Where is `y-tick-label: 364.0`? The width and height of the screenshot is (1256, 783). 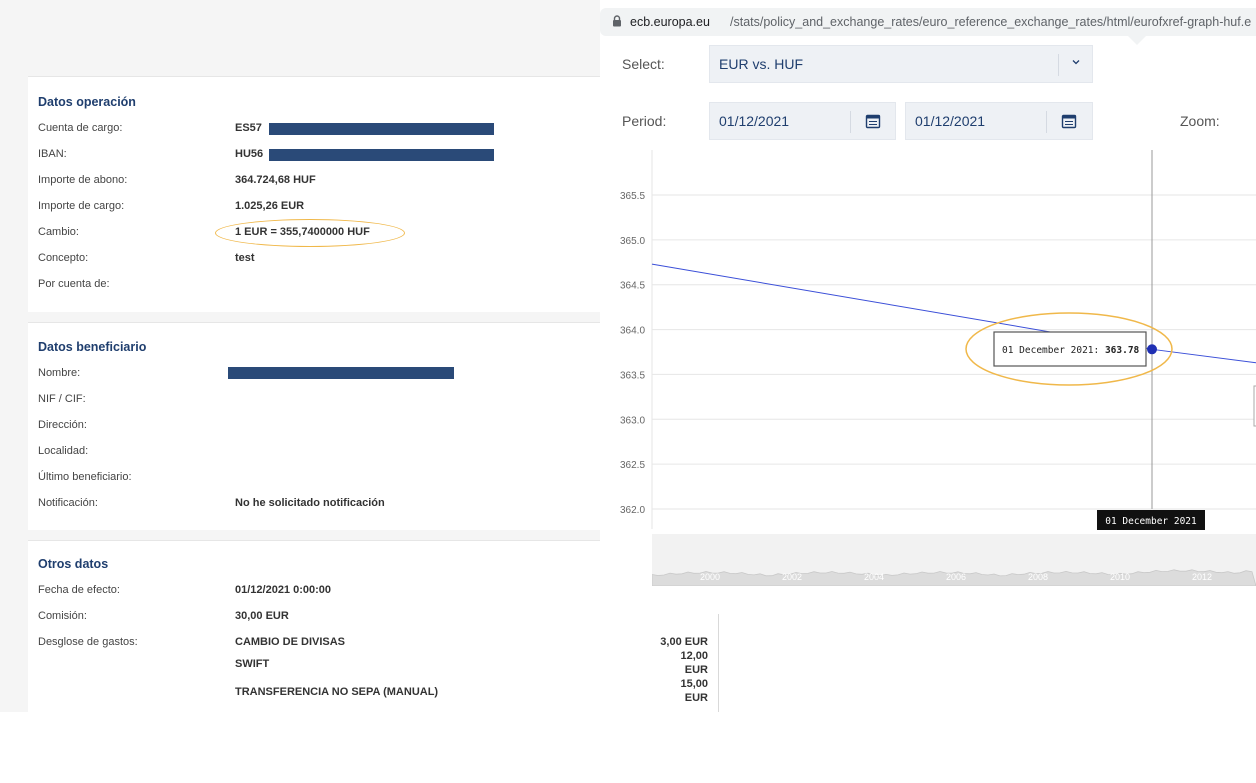 y-tick-label: 364.0 is located at coordinates (632, 331).